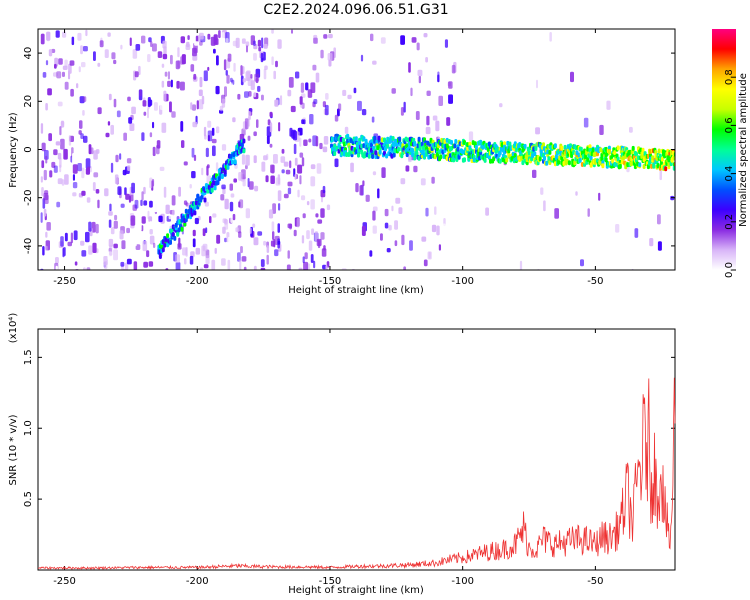  What do you see at coordinates (595, 281) in the screenshot?
I see `spectrogram-x-tick-label: -50` at bounding box center [595, 281].